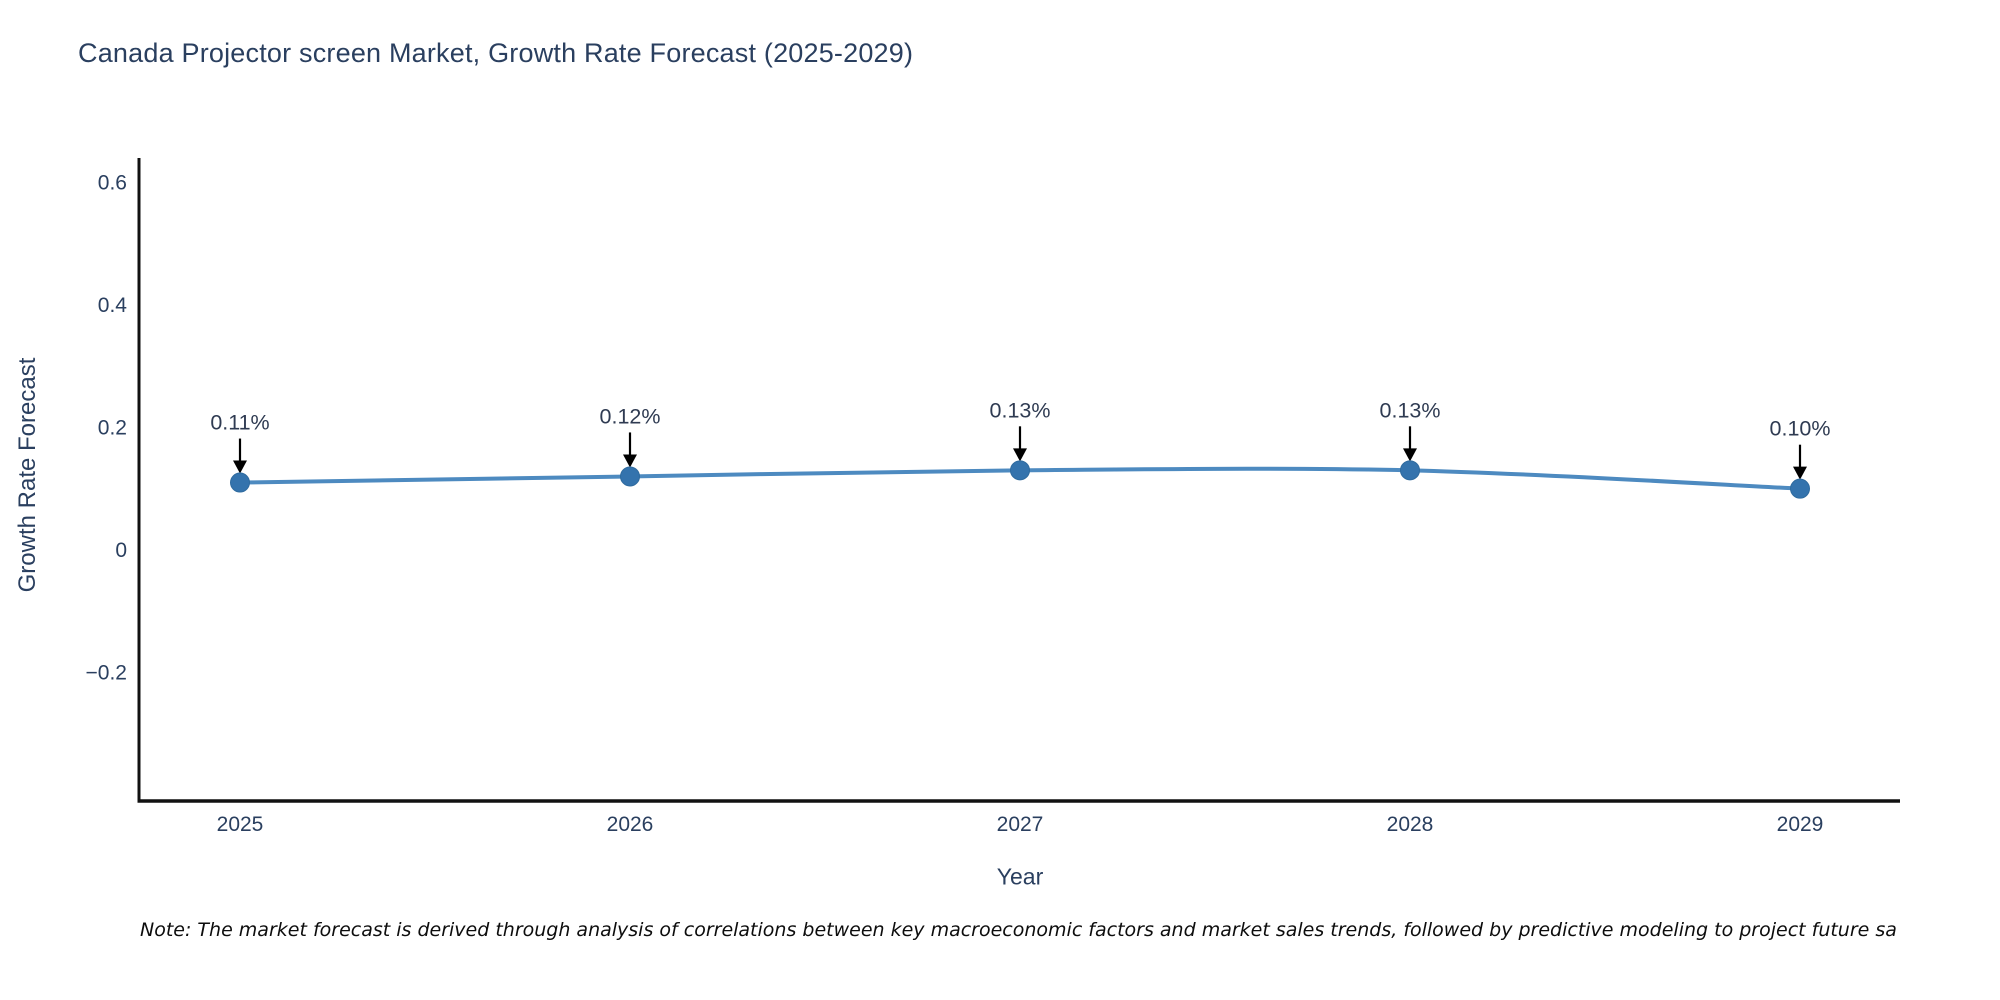 This screenshot has width=2000, height=1000. What do you see at coordinates (112, 182) in the screenshot?
I see `y-tick-label: 0.6` at bounding box center [112, 182].